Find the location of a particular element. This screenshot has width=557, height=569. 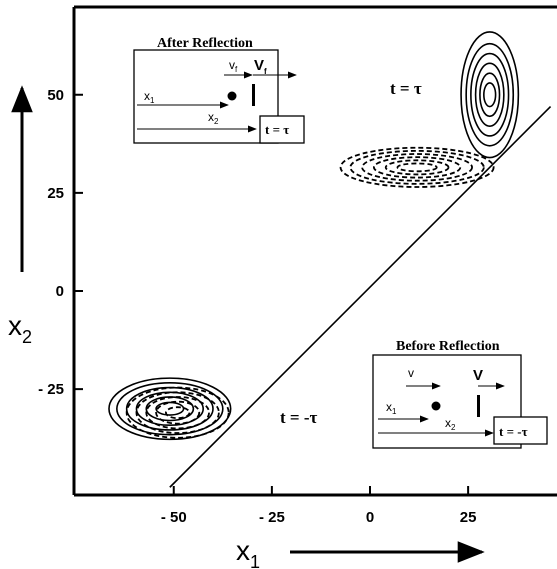

y-tick-label: 25 is located at coordinates (55, 193).